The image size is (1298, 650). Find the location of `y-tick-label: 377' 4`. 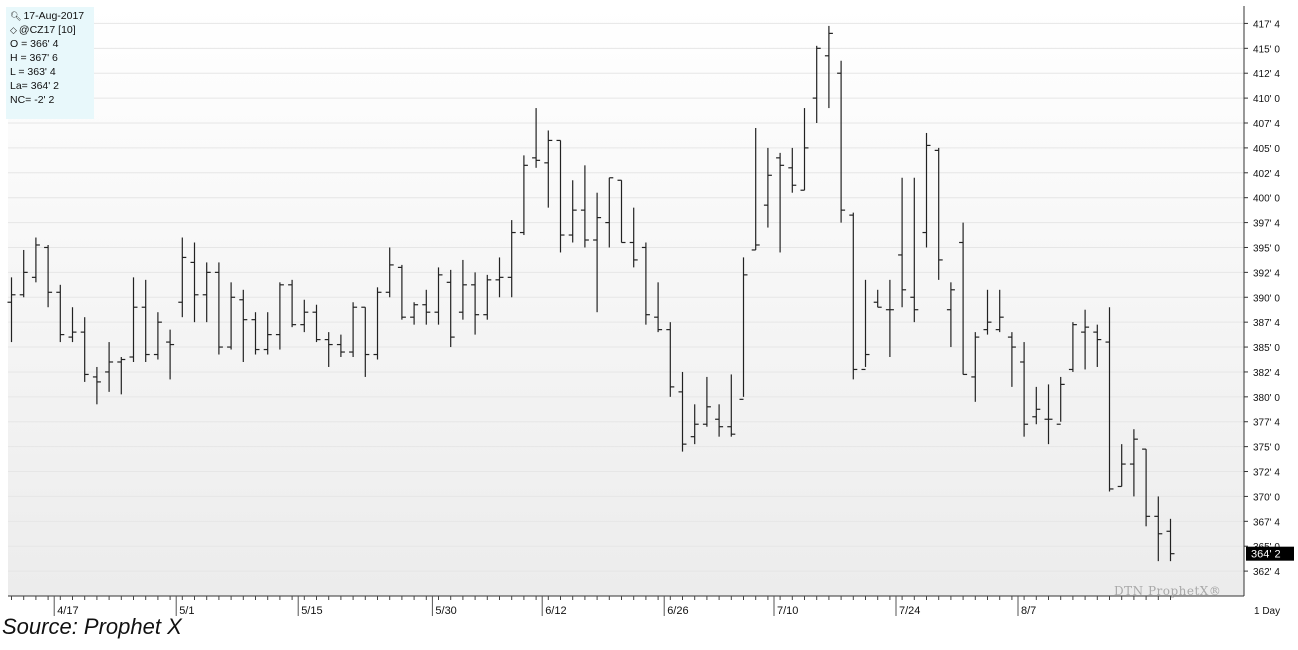

y-tick-label: 377' 4 is located at coordinates (1266, 423).